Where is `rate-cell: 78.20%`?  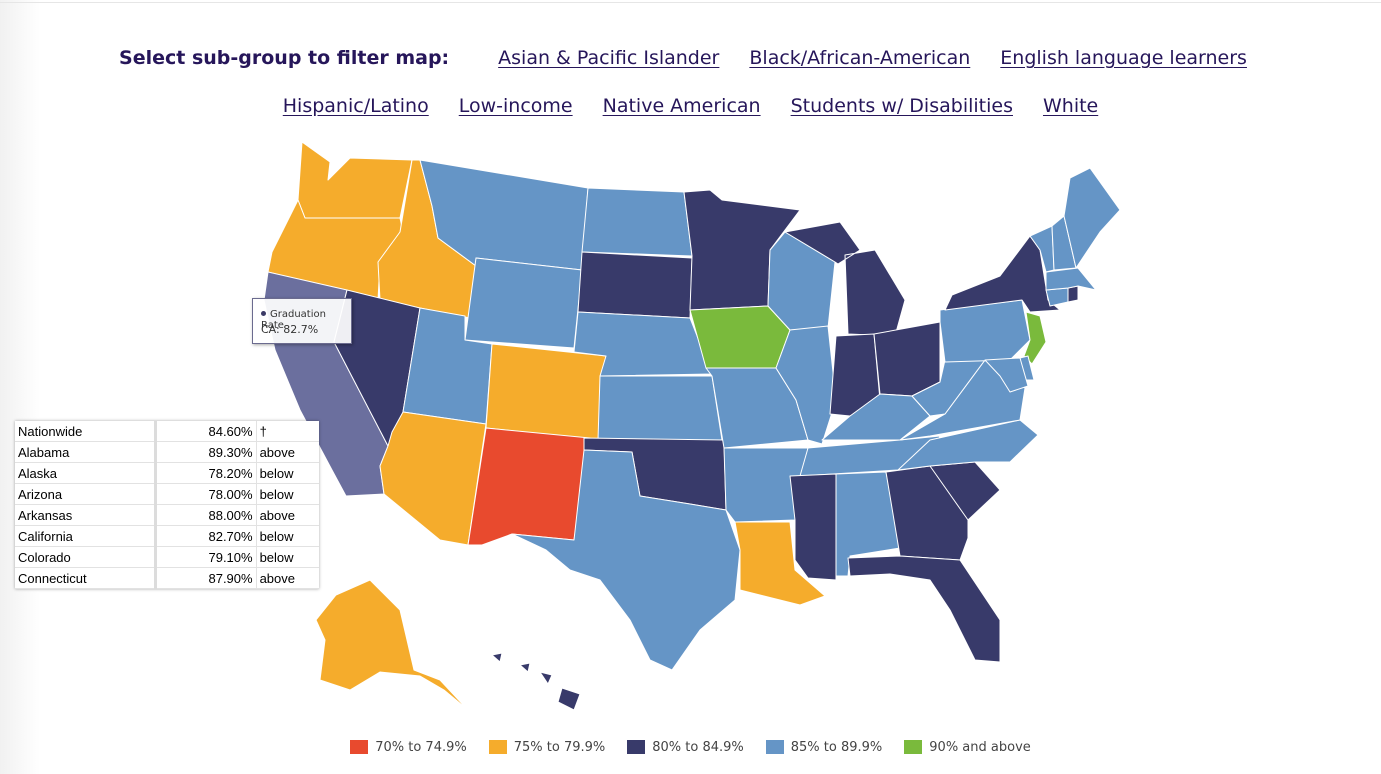 rate-cell: 78.20% is located at coordinates (206, 473).